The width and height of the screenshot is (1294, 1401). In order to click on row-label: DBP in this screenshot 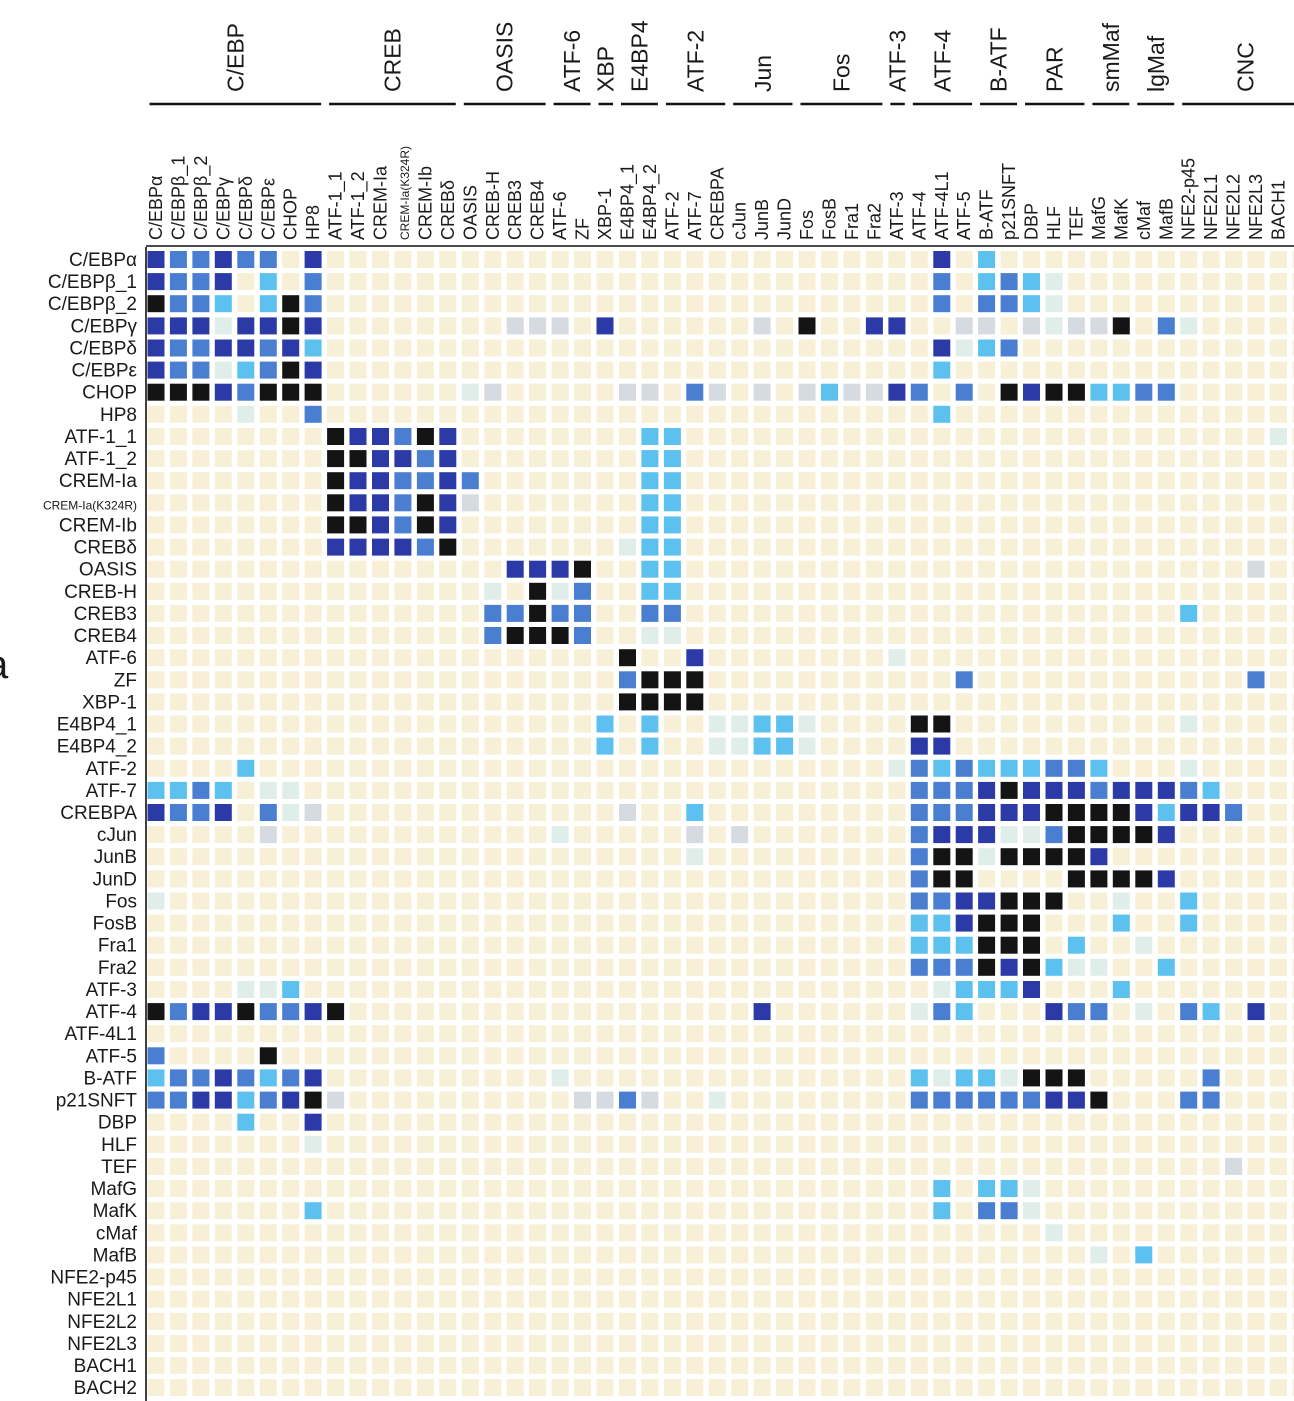, I will do `click(117, 1123)`.